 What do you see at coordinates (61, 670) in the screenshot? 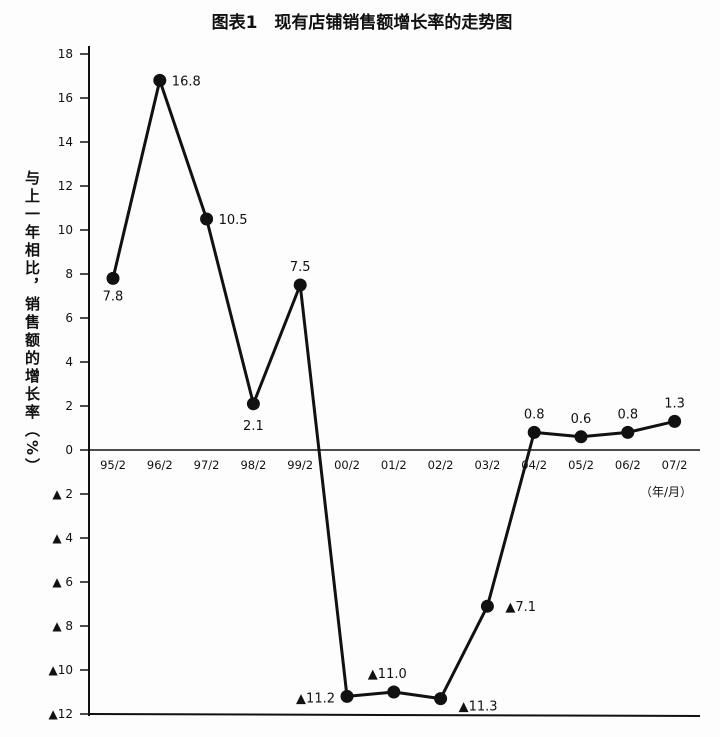
I see `y-tick-label: ▲10` at bounding box center [61, 670].